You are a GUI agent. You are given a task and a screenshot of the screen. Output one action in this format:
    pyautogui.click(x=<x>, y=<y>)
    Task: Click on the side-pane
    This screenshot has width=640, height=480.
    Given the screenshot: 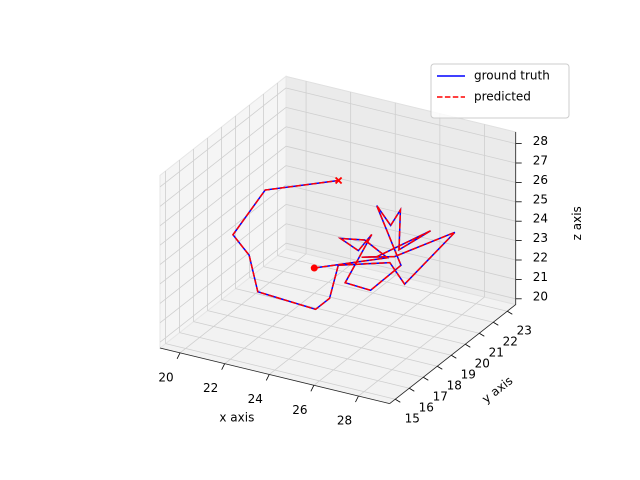 What is the action you would take?
    pyautogui.click(x=223, y=212)
    